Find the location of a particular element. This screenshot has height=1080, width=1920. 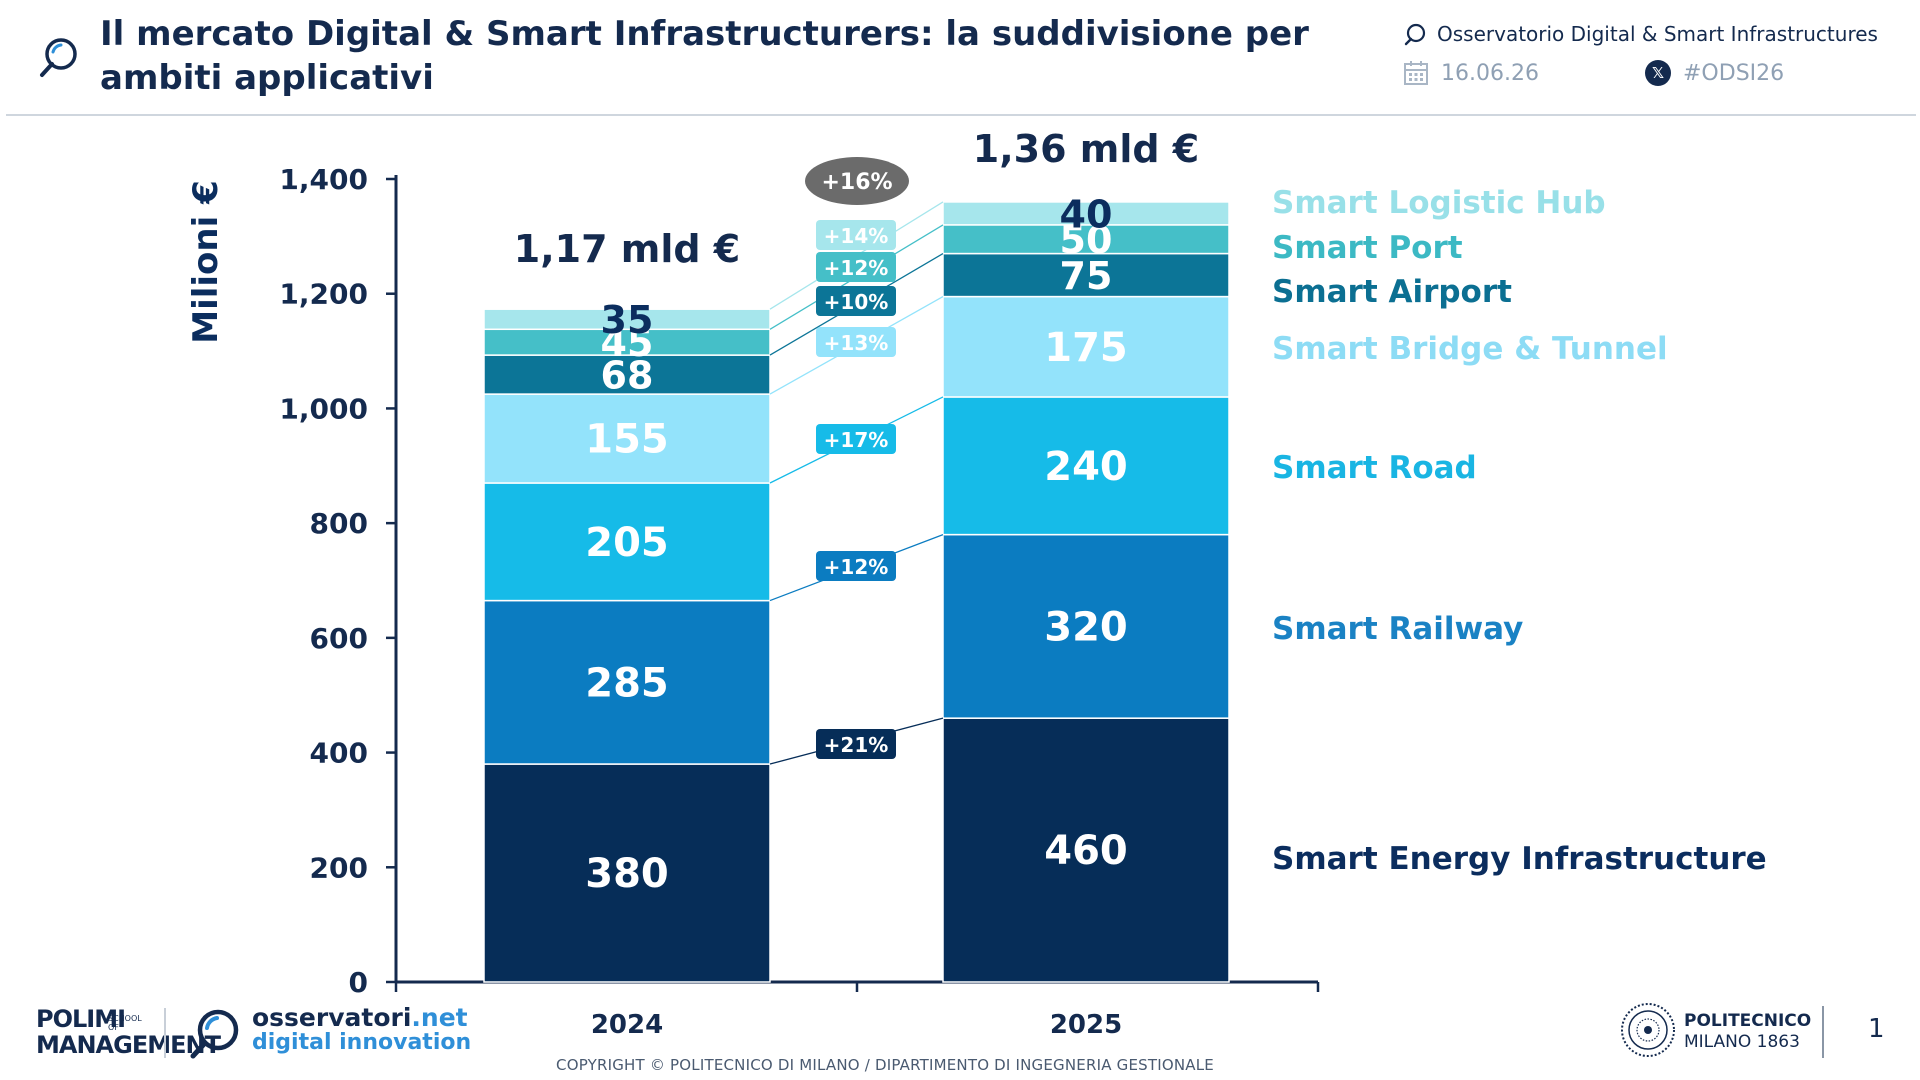

osservatori-tld: .net is located at coordinates (439, 1017).